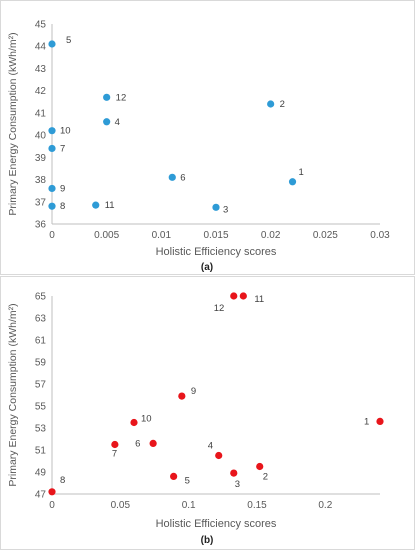 The height and width of the screenshot is (550, 415). Describe the element at coordinates (41, 113) in the screenshot. I see `y-tick-label-a: 41` at that location.